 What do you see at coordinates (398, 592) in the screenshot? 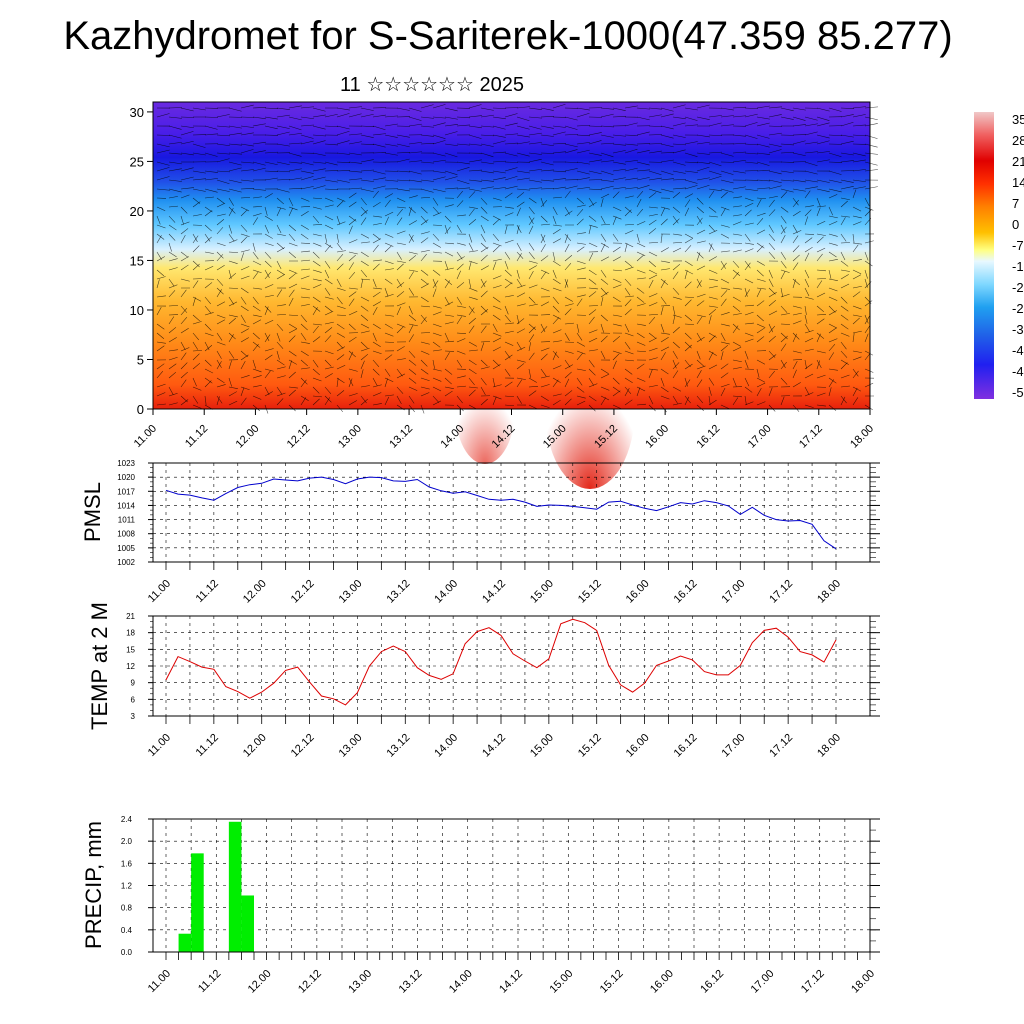
I see `x-tick-label: 13.12` at bounding box center [398, 592].